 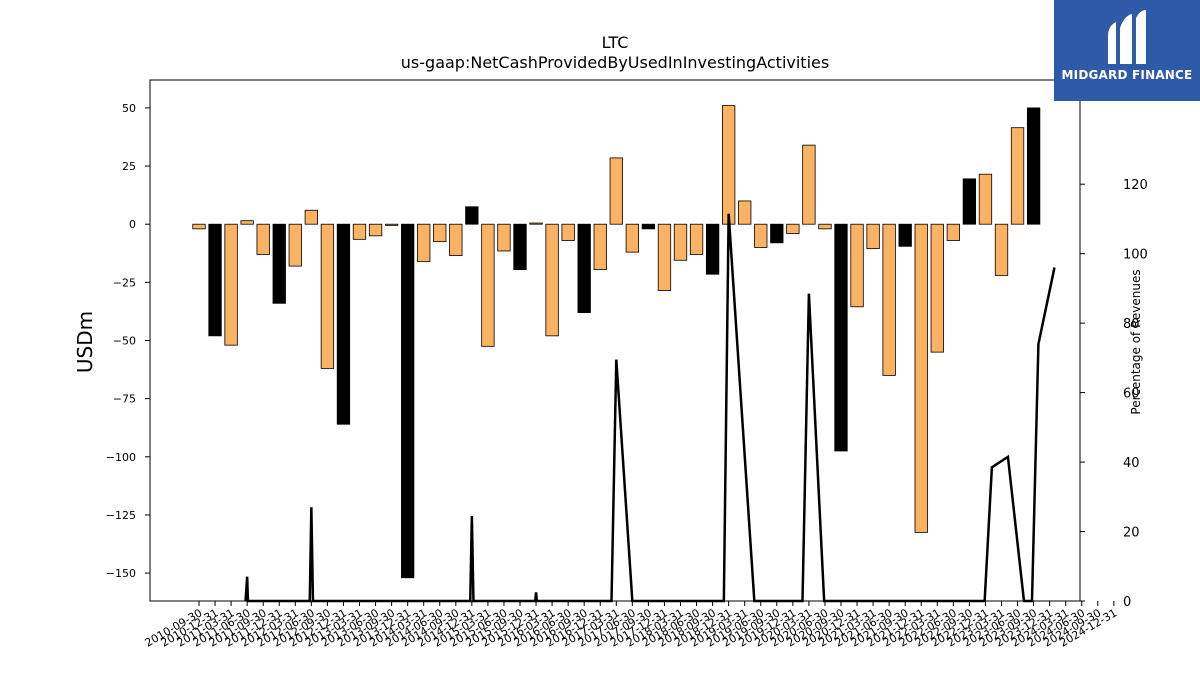 I want to click on y2-tick-label: 100, so click(x=1135, y=255).